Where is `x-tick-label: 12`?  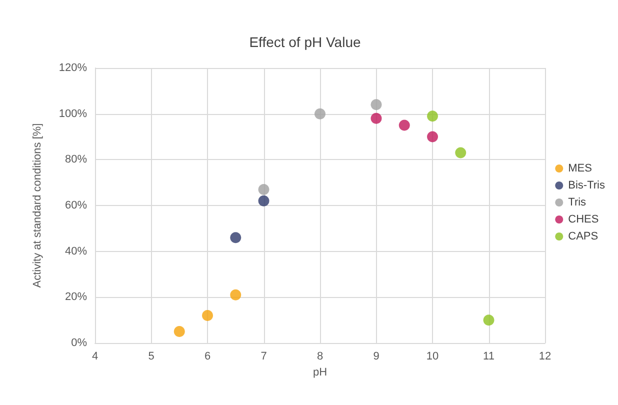
x-tick-label: 12 is located at coordinates (545, 356).